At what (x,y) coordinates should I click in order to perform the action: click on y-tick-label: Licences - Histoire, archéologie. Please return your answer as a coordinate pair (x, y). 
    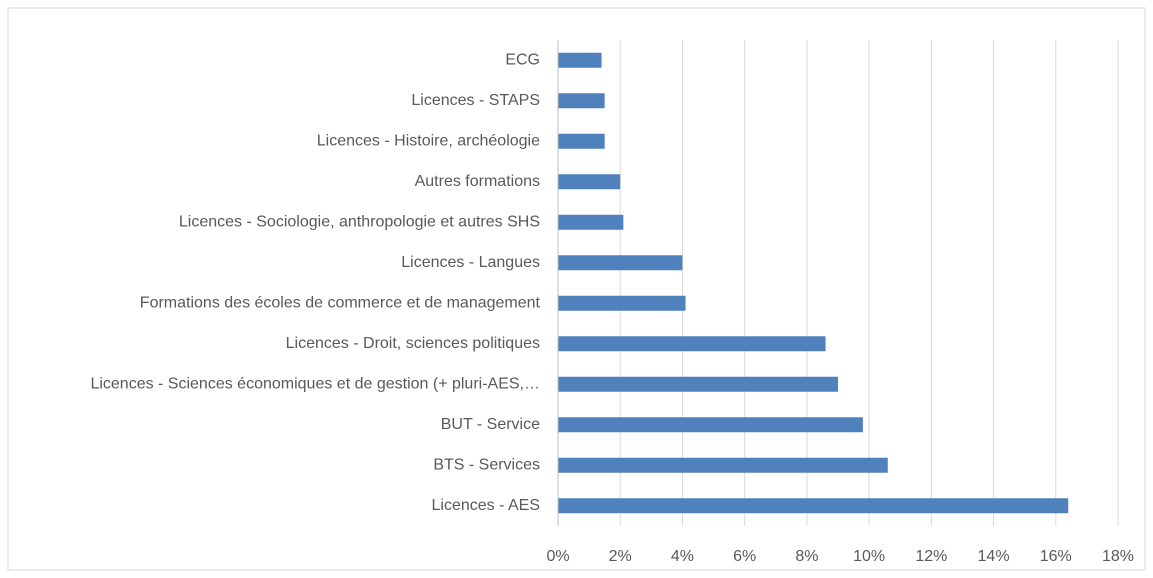
    Looking at the image, I should click on (428, 140).